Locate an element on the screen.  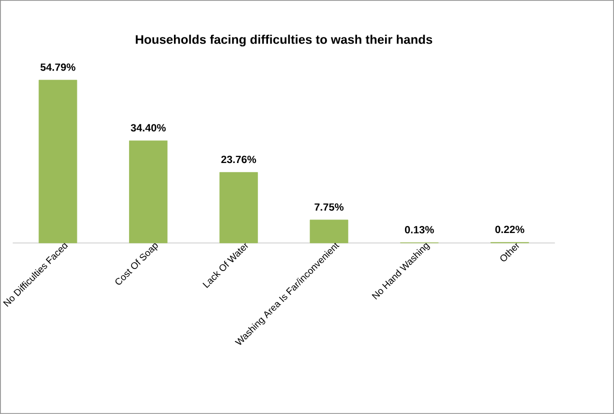
data-label: 54.79% is located at coordinates (58, 67).